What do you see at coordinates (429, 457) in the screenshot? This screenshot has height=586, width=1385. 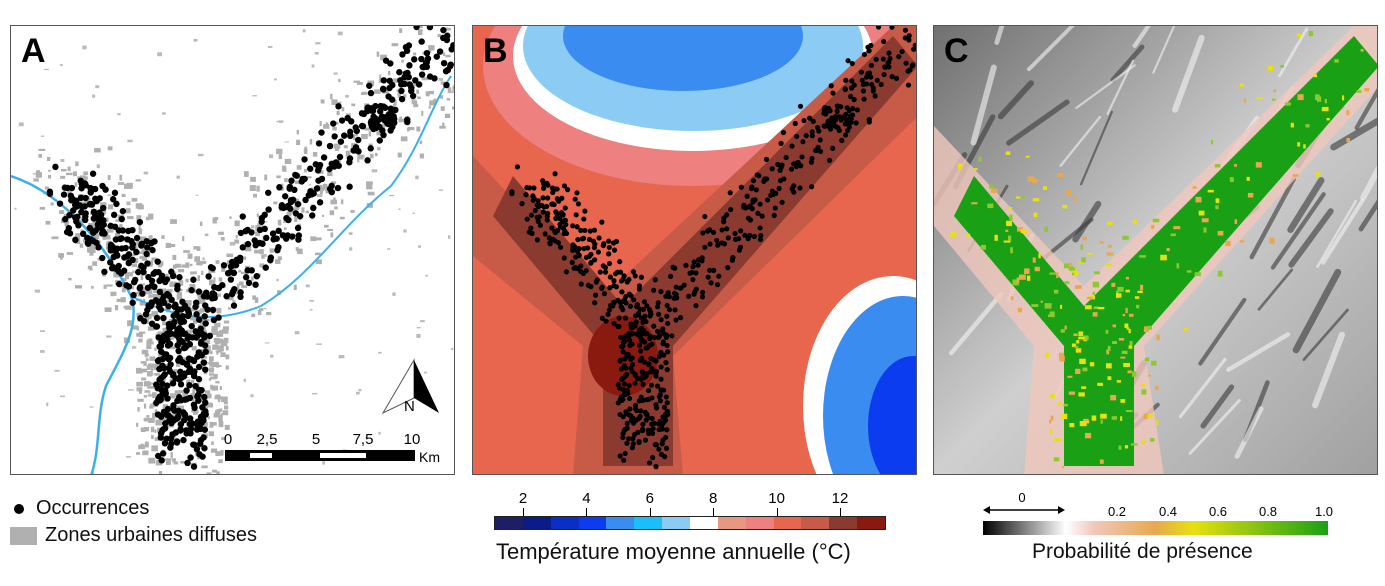 I see `scale-unit: Km` at bounding box center [429, 457].